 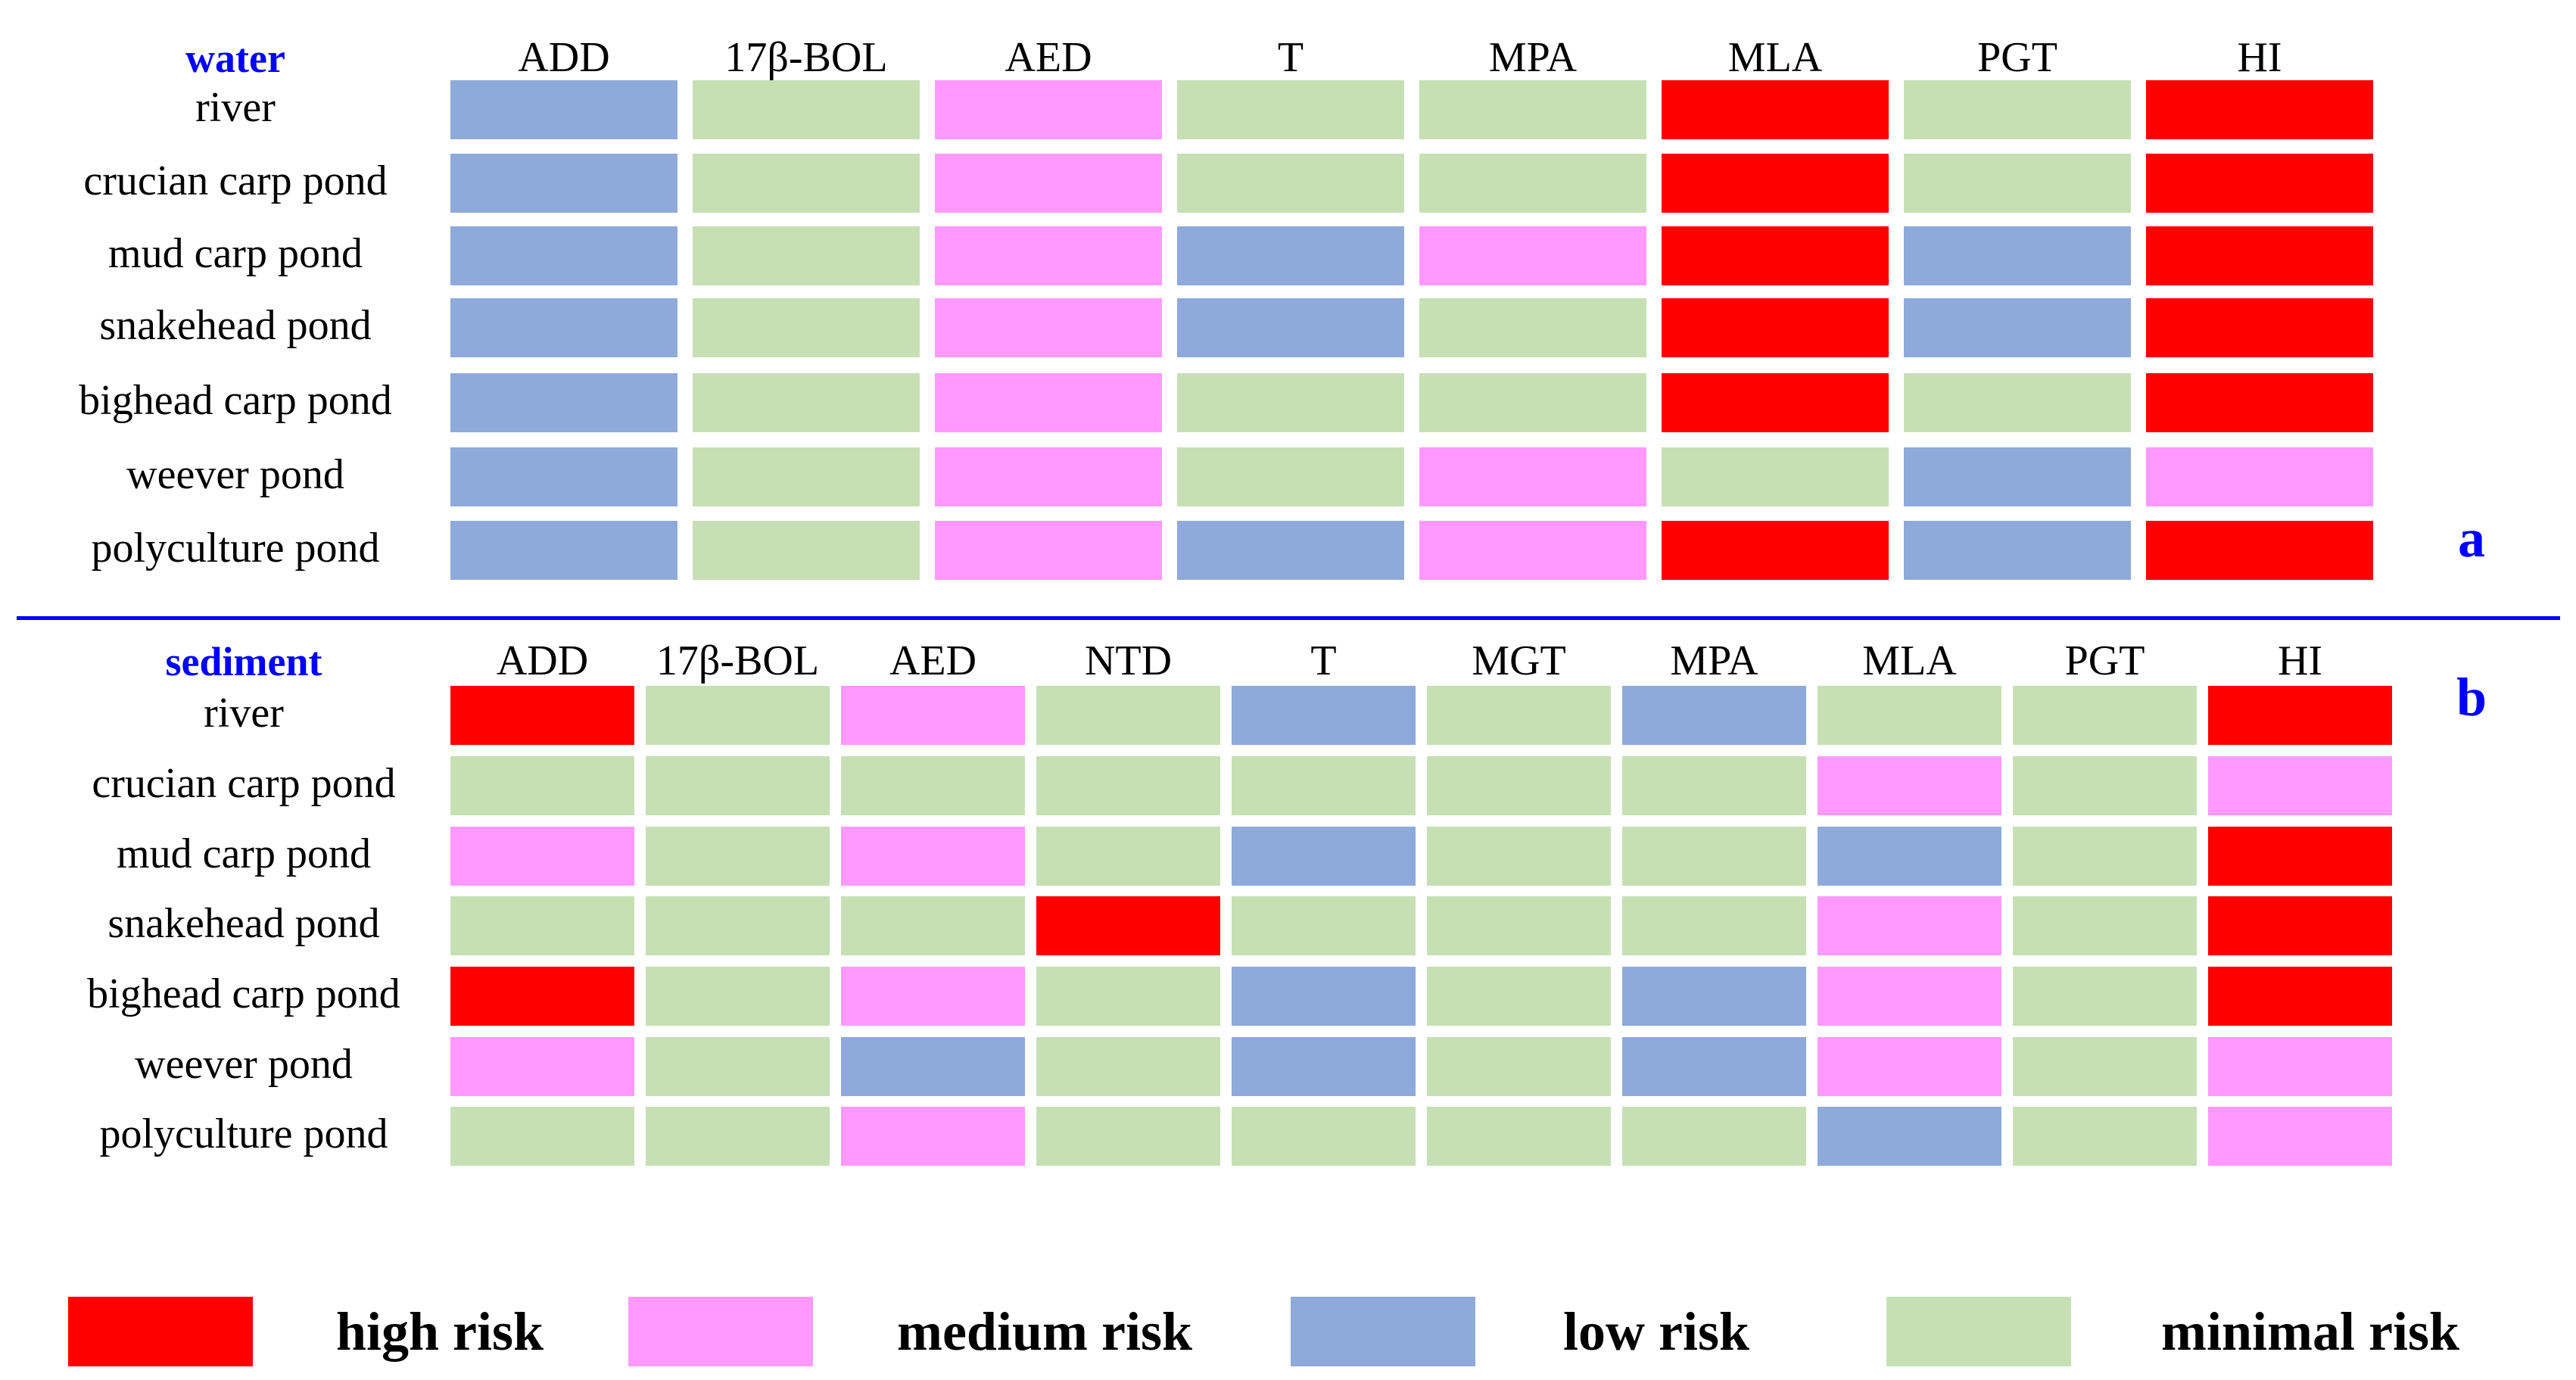 I want to click on panel-a-column-label: MLA, so click(x=1775, y=57).